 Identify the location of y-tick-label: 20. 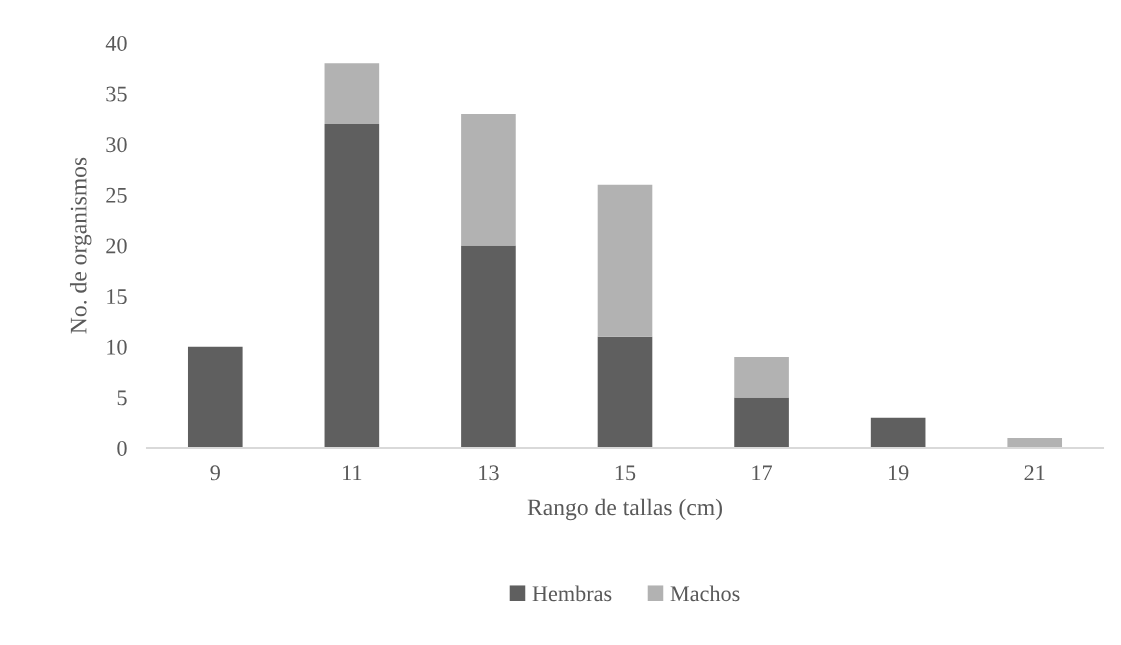
(116, 246).